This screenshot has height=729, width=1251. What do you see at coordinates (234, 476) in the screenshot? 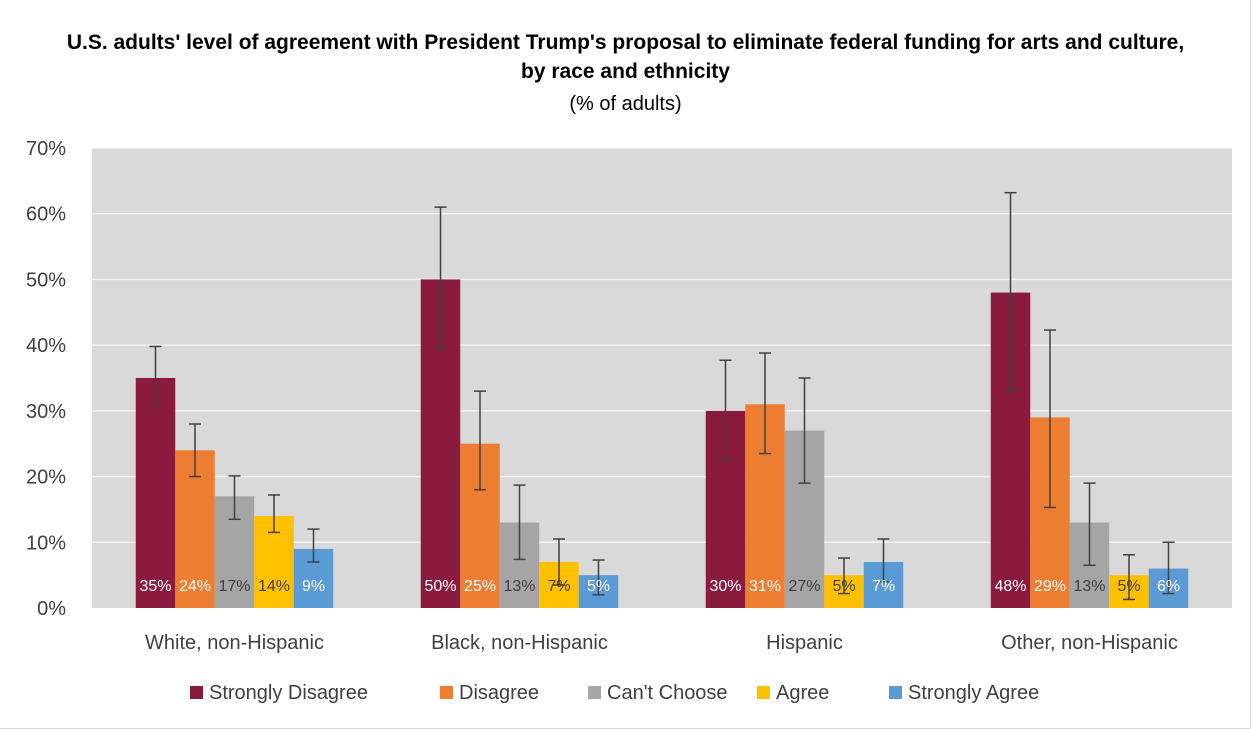
I see `bar-group: 35% 24% 17% 14% 9%` at bounding box center [234, 476].